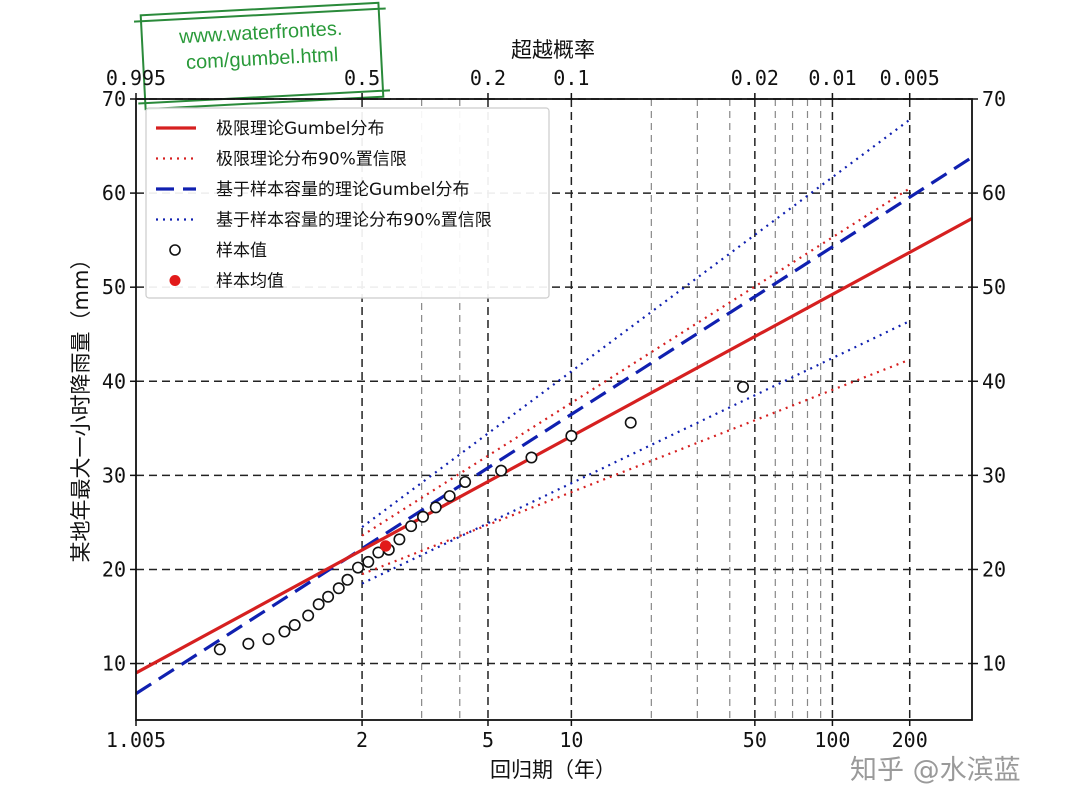  Describe the element at coordinates (994, 99) in the screenshot. I see `right-y-tick-label: 70` at that location.